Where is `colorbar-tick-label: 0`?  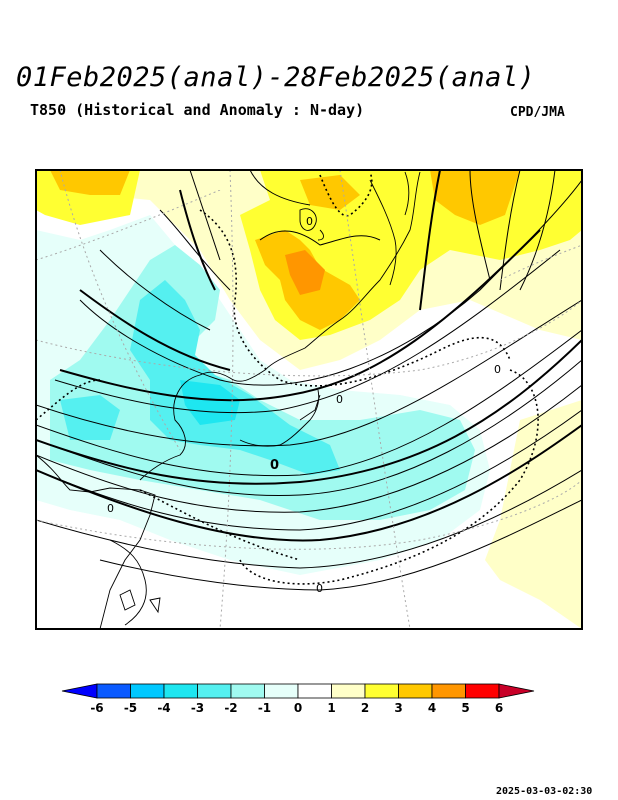 colorbar-tick-label: 0 is located at coordinates (298, 708).